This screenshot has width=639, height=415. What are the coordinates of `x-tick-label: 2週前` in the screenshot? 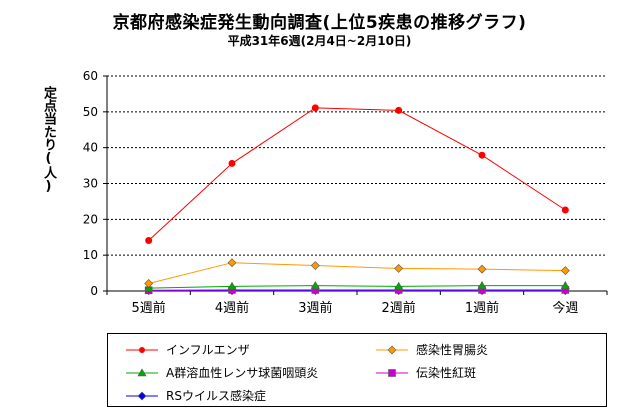 It's located at (399, 308).